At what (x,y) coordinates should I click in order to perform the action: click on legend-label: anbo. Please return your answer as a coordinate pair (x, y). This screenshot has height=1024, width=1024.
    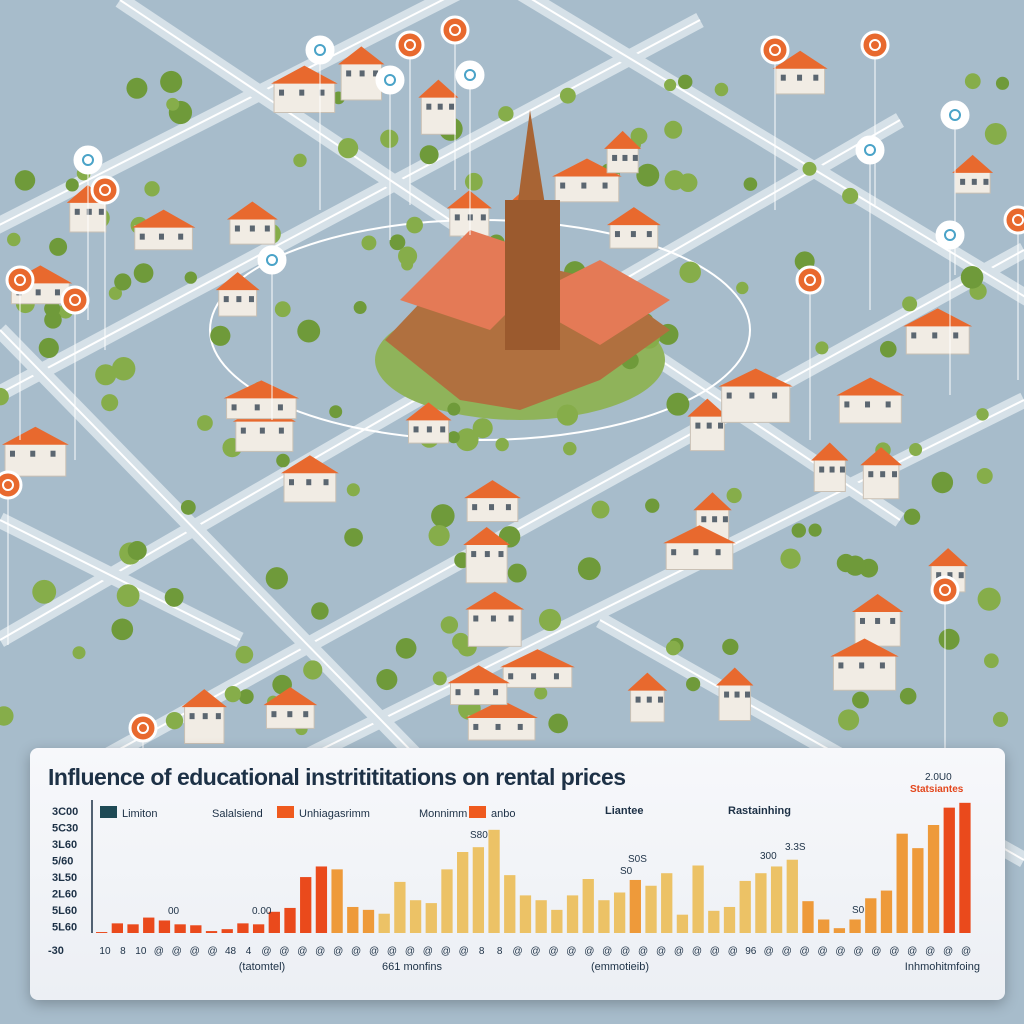
    Looking at the image, I should click on (503, 814).